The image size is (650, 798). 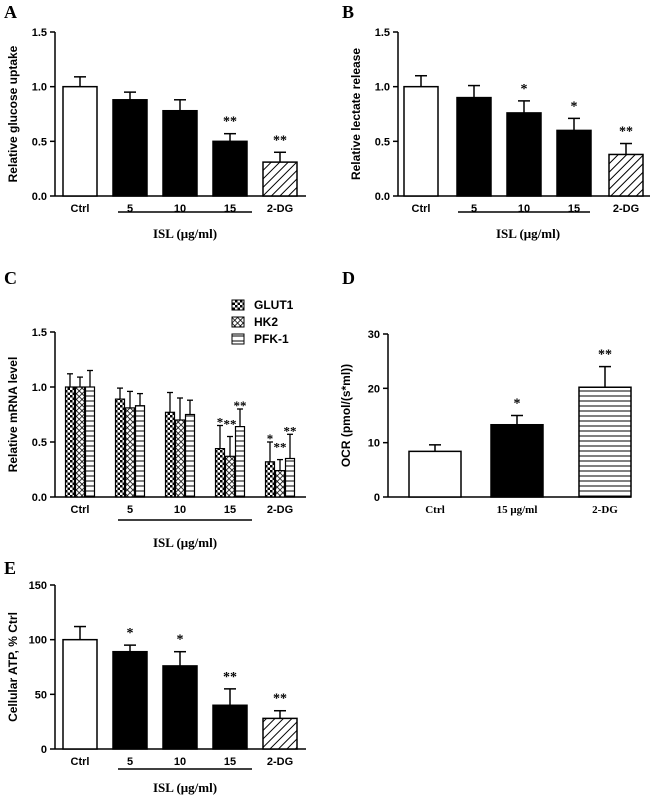 I want to click on y-axis-label: Relative mRNA level, so click(x=13, y=415).